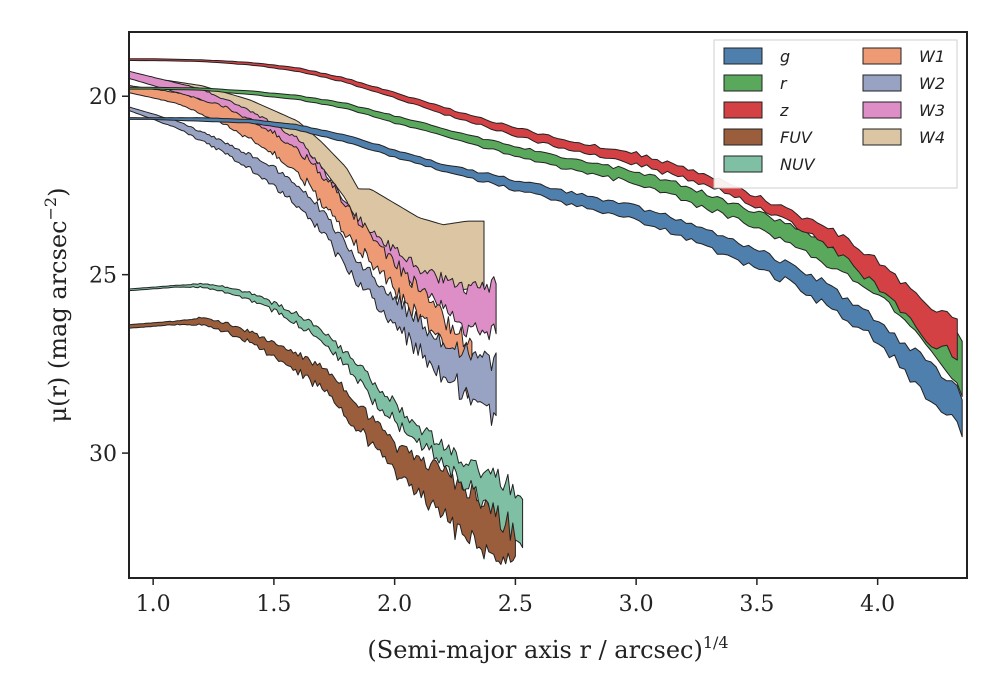 The width and height of the screenshot is (1000, 700). I want to click on legend-swatch-r, so click(743, 83).